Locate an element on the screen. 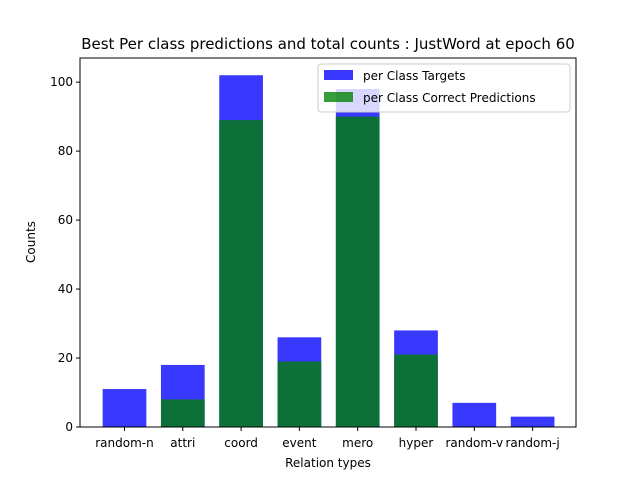 The width and height of the screenshot is (640, 480). x-tick-label-attri: attri is located at coordinates (182, 443).